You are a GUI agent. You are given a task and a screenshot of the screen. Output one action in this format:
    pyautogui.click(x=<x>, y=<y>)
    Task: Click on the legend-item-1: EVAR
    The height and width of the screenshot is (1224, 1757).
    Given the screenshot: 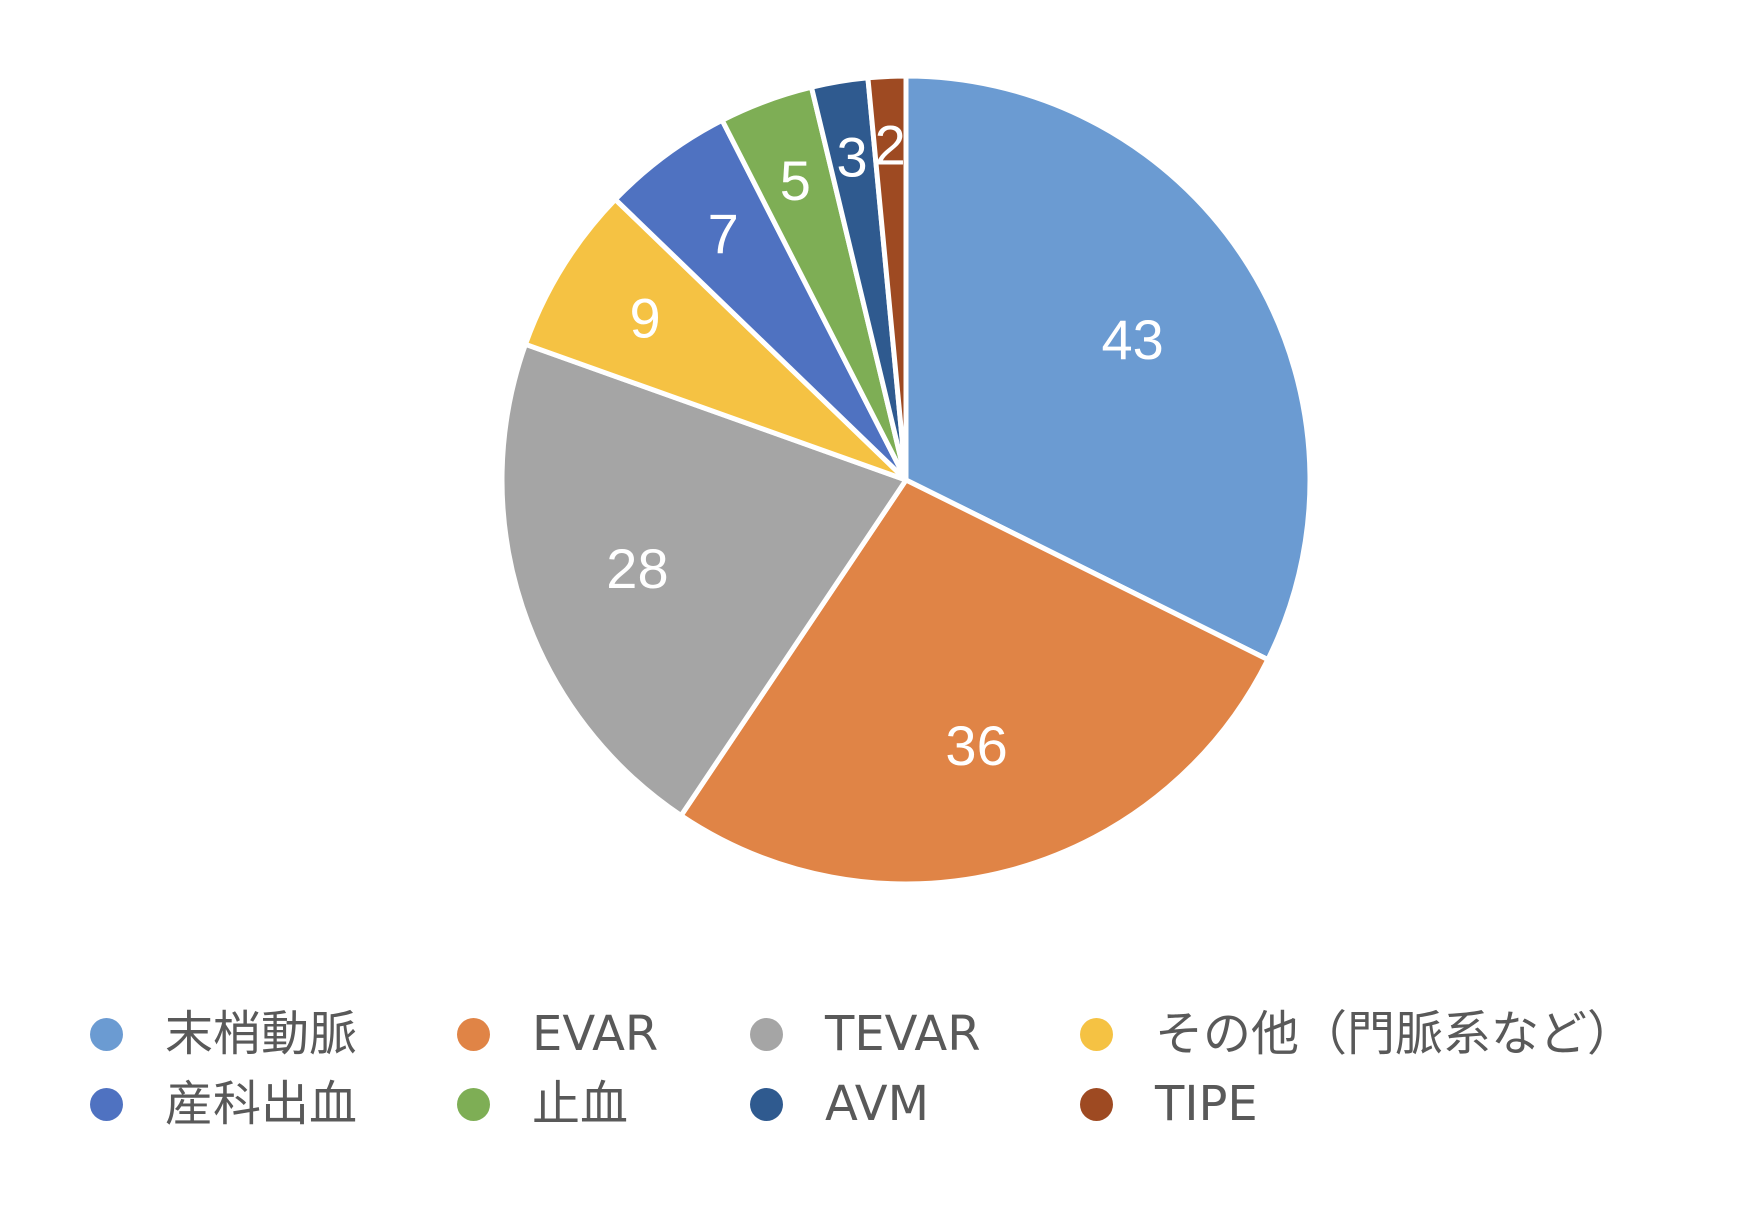 What is the action you would take?
    pyautogui.click(x=603, y=1034)
    